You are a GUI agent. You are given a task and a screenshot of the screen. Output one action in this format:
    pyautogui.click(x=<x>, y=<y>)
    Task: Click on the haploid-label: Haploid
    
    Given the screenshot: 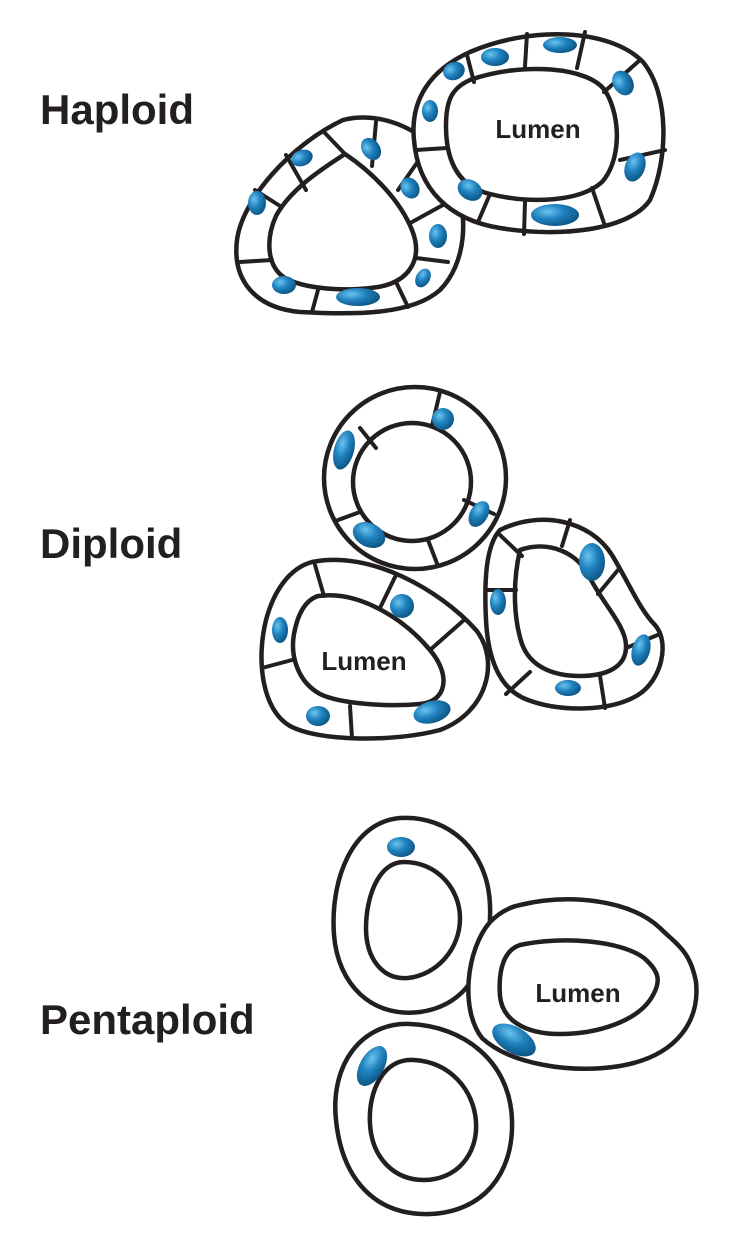 What is the action you would take?
    pyautogui.click(x=117, y=109)
    